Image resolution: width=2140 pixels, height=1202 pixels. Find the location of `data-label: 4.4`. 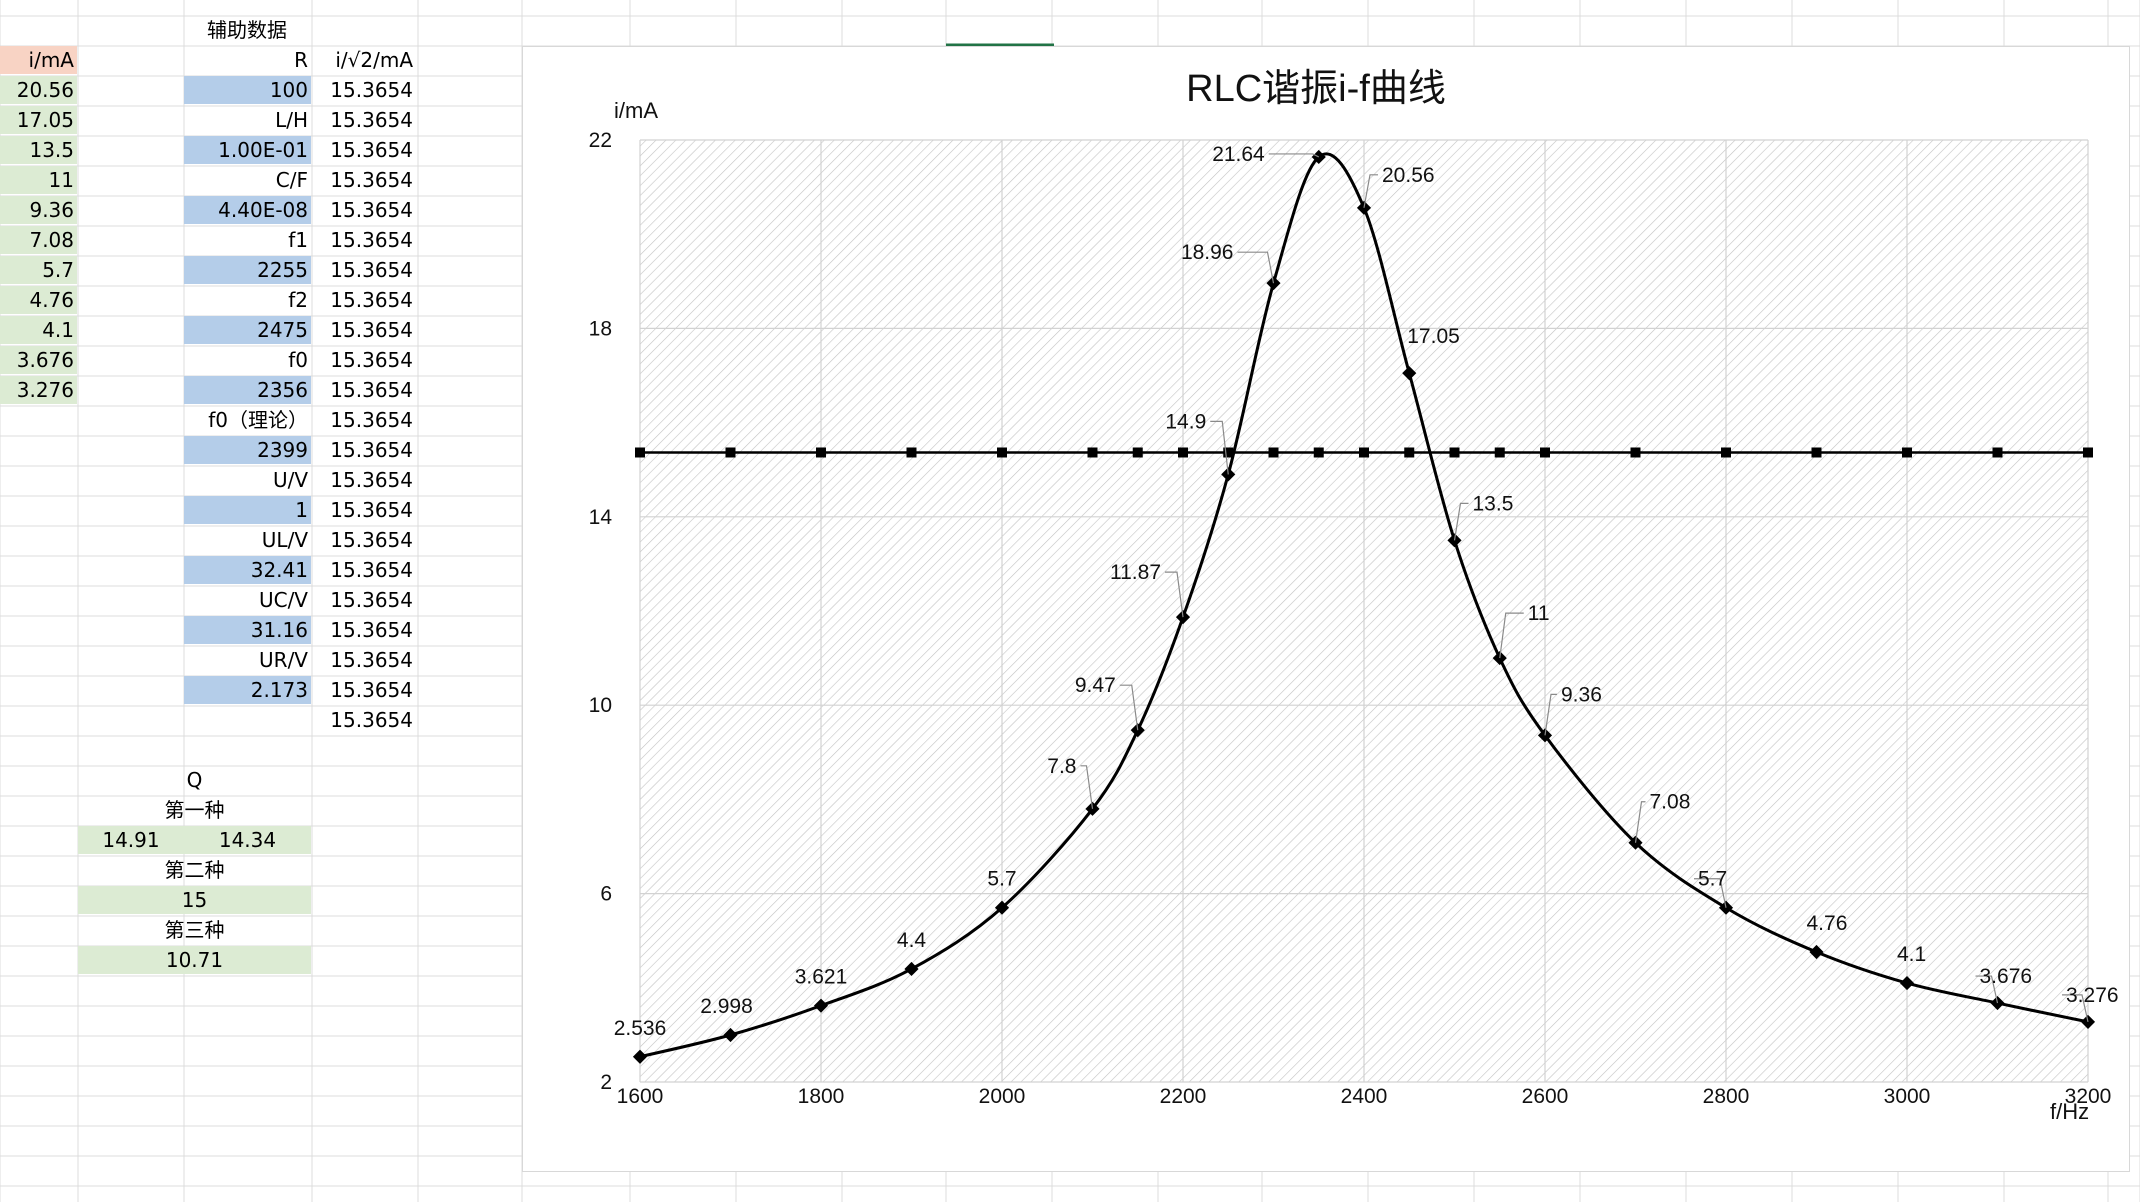

data-label: 4.4 is located at coordinates (912, 940).